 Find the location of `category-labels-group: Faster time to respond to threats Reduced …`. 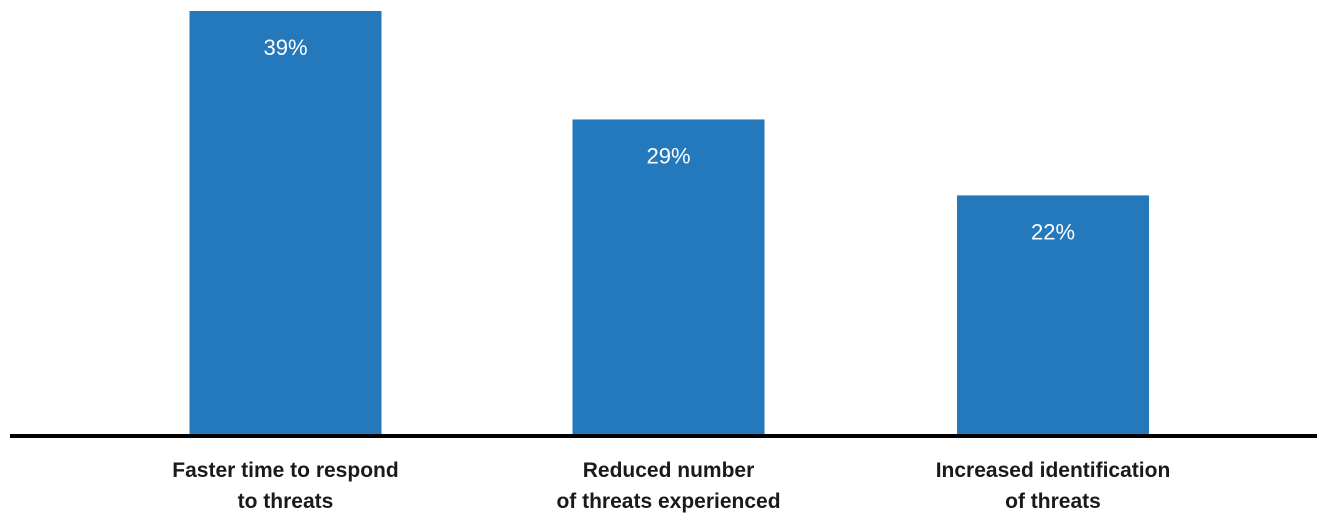

category-labels-group: Faster time to respond to threats Reduced … is located at coordinates (671, 486).